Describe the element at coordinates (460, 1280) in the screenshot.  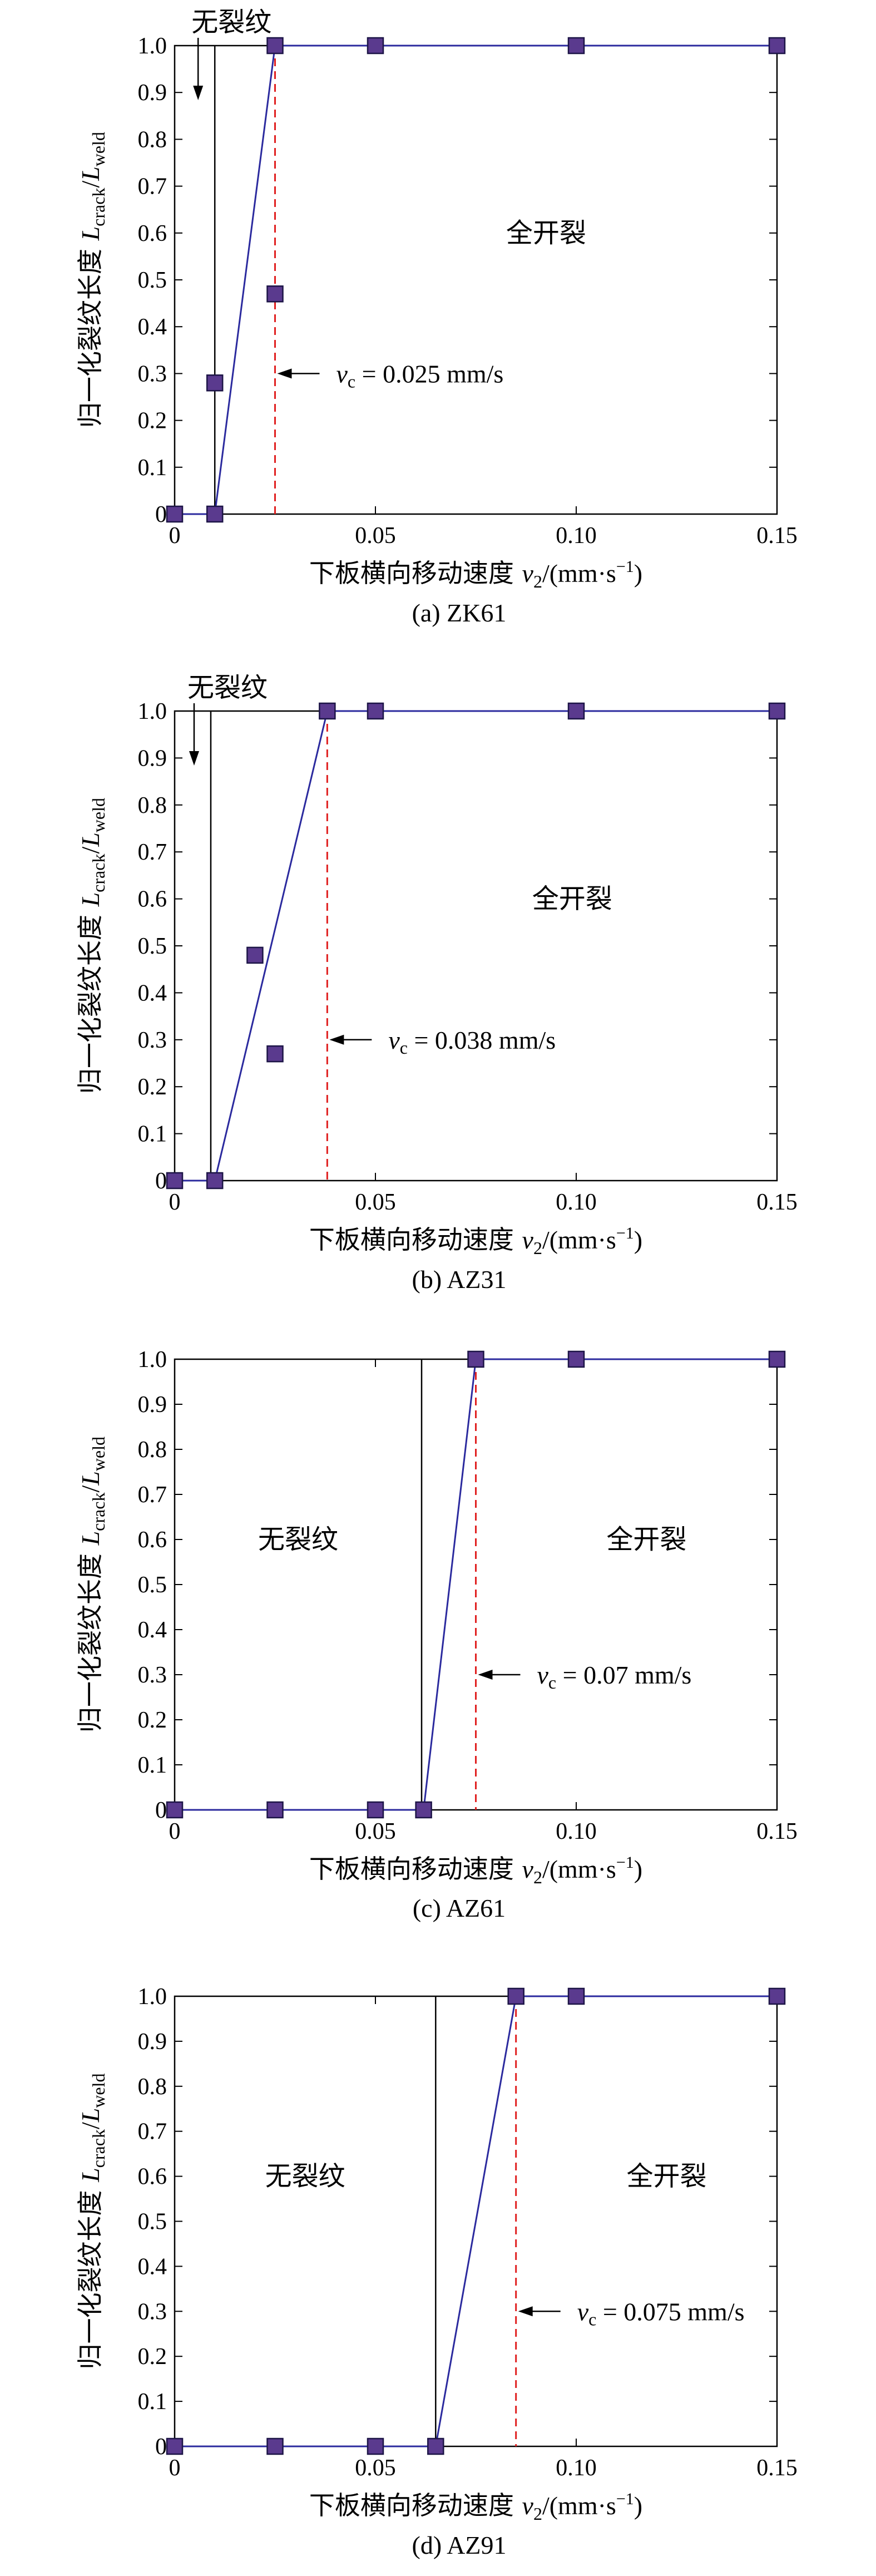
I see `panel-caption: (b) AZ31` at that location.